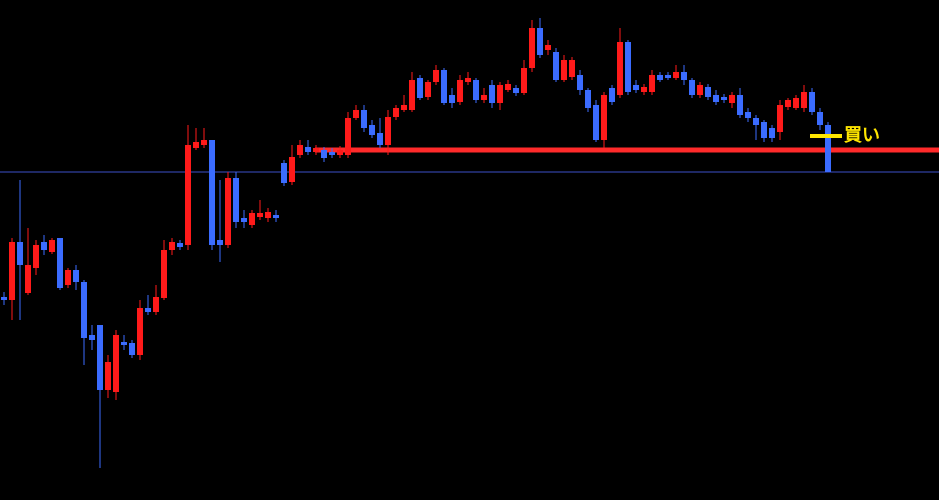  I want to click on annotation-text: 買い, so click(862, 135).